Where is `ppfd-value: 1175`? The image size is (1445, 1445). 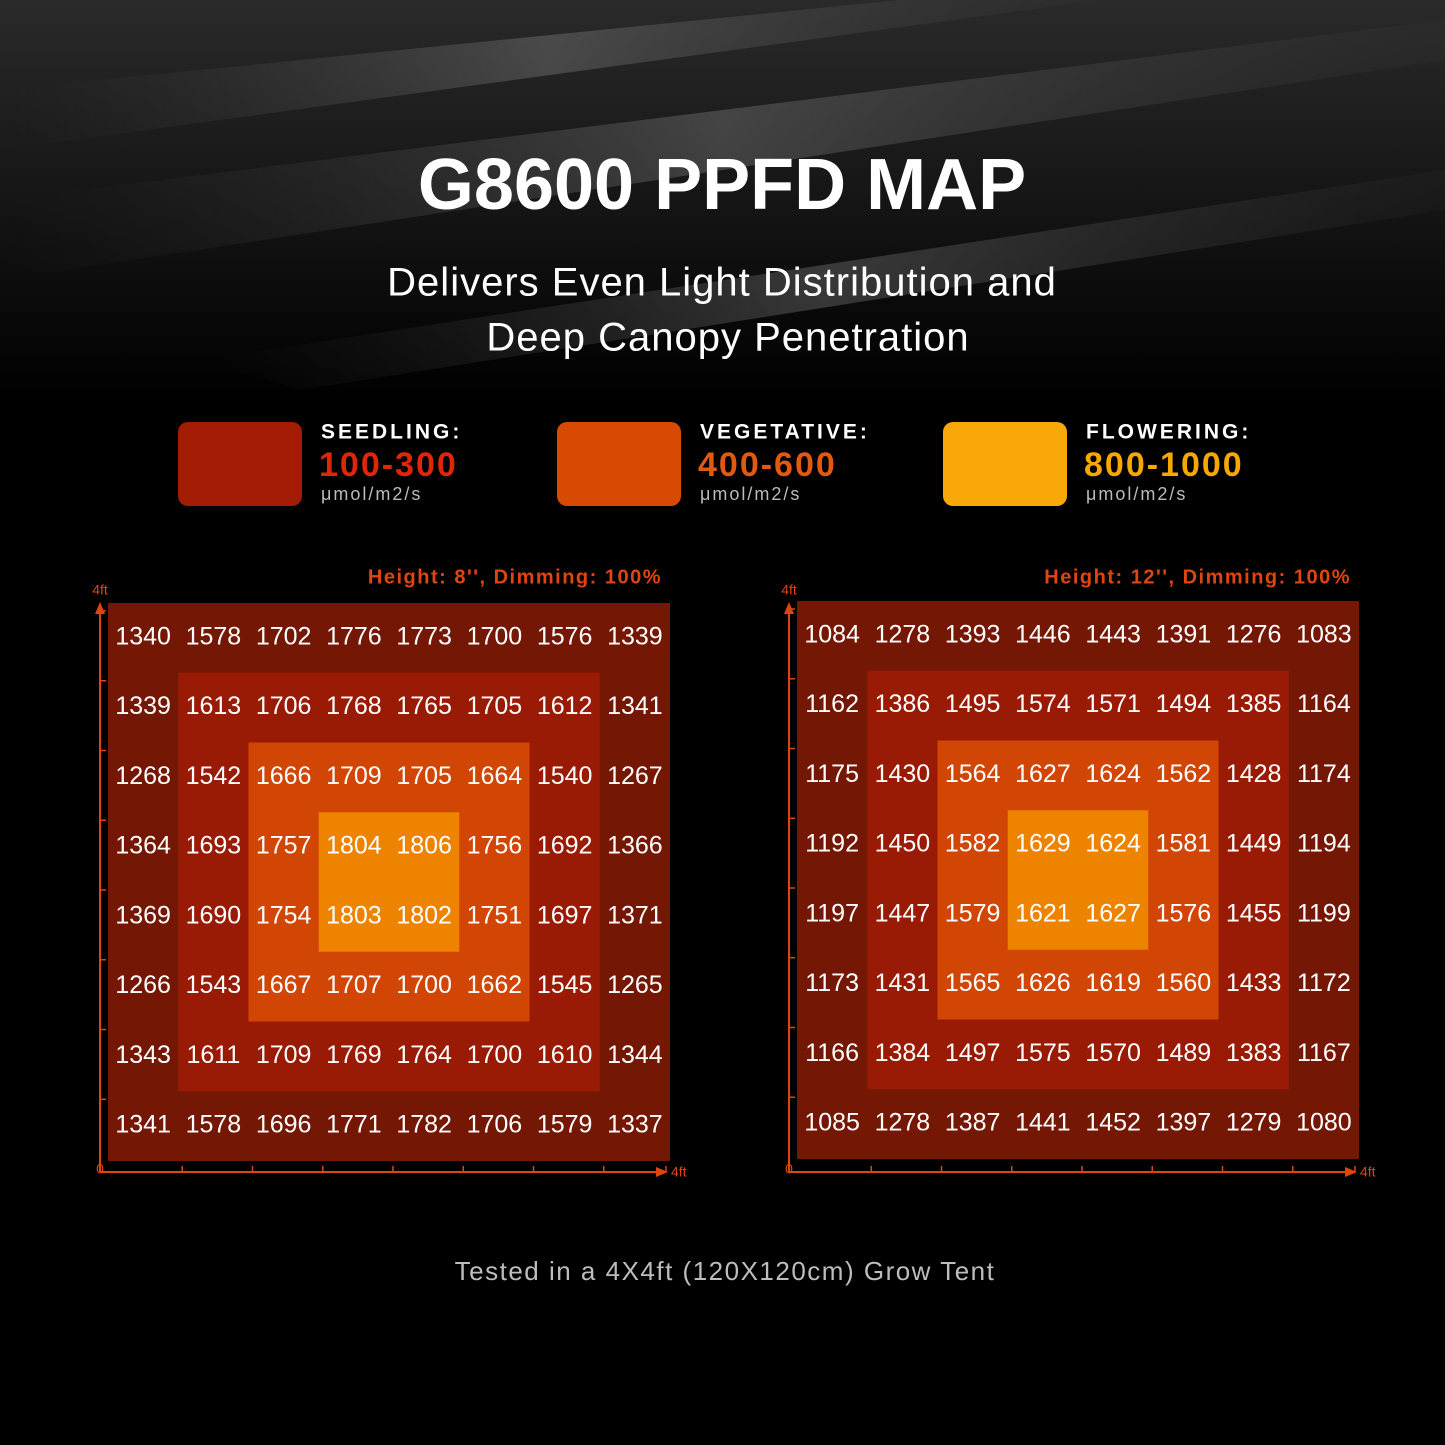
ppfd-value: 1175 is located at coordinates (832, 774).